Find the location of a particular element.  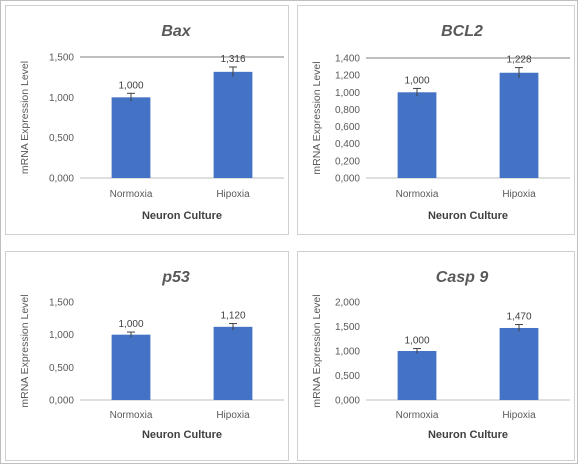

data-label: 1,316 is located at coordinates (232, 59).